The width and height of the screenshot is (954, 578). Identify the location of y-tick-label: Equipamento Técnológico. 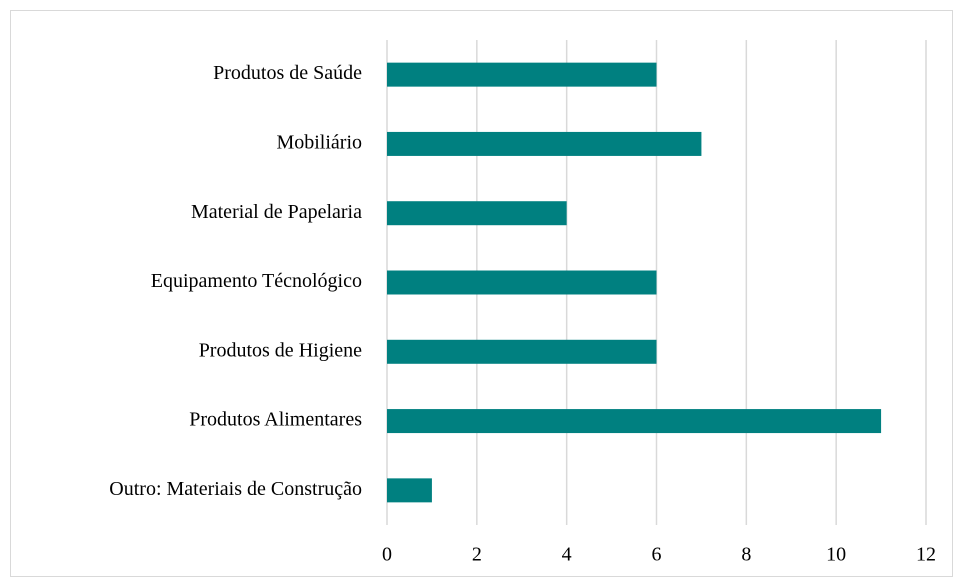
(256, 281).